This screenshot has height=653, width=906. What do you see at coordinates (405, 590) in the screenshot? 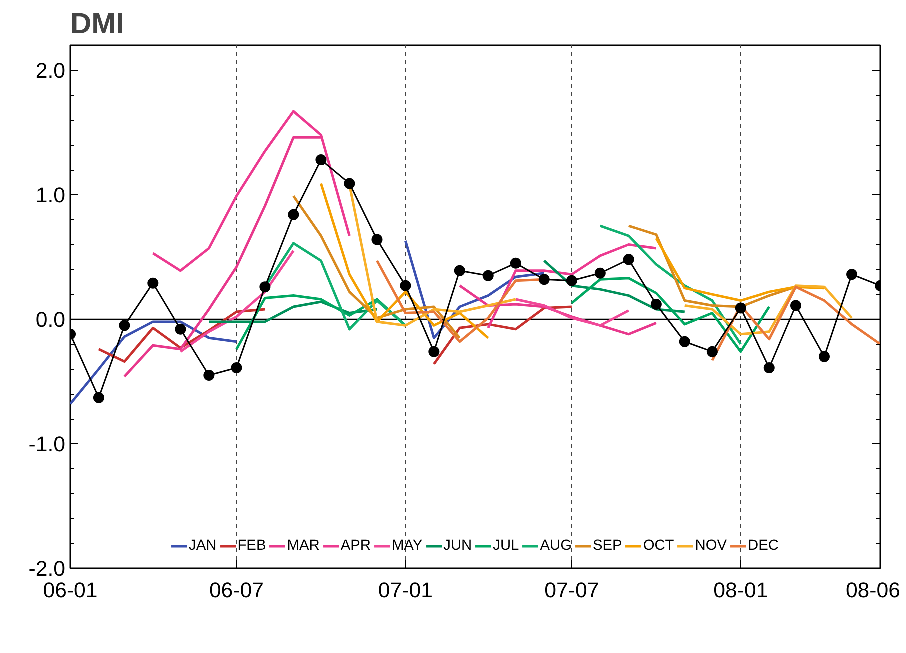
I see `x-tick-label: 07-01` at bounding box center [405, 590].